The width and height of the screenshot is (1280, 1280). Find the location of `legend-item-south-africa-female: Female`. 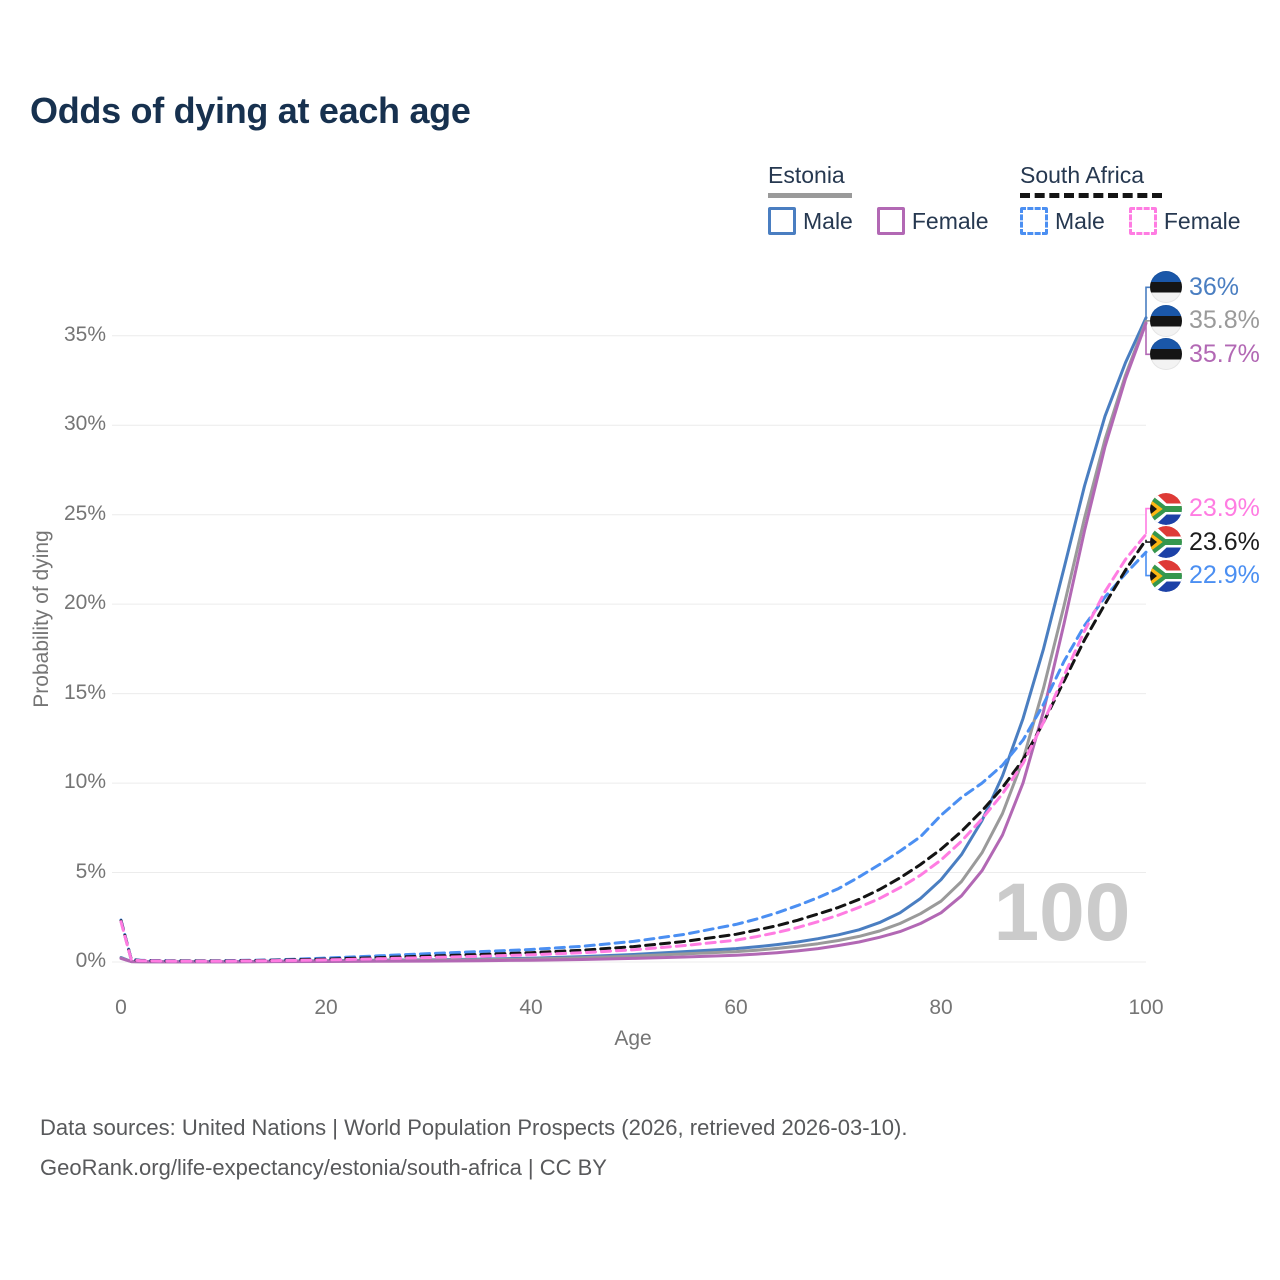

legend-item-south-africa-female: Female is located at coordinates (1184, 221).